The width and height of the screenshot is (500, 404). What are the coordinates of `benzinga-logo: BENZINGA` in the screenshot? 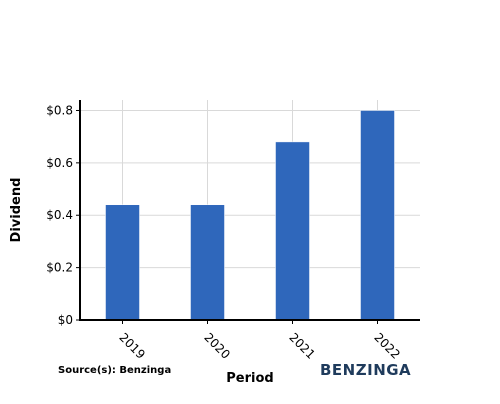 It's located at (365, 370).